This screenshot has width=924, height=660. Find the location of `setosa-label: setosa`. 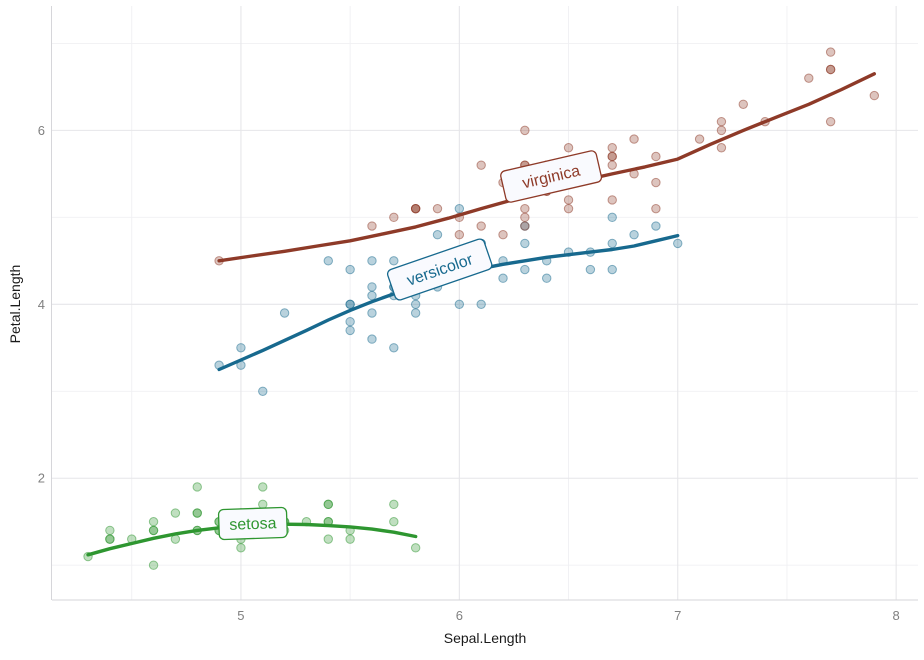

setosa-label: setosa is located at coordinates (252, 523).